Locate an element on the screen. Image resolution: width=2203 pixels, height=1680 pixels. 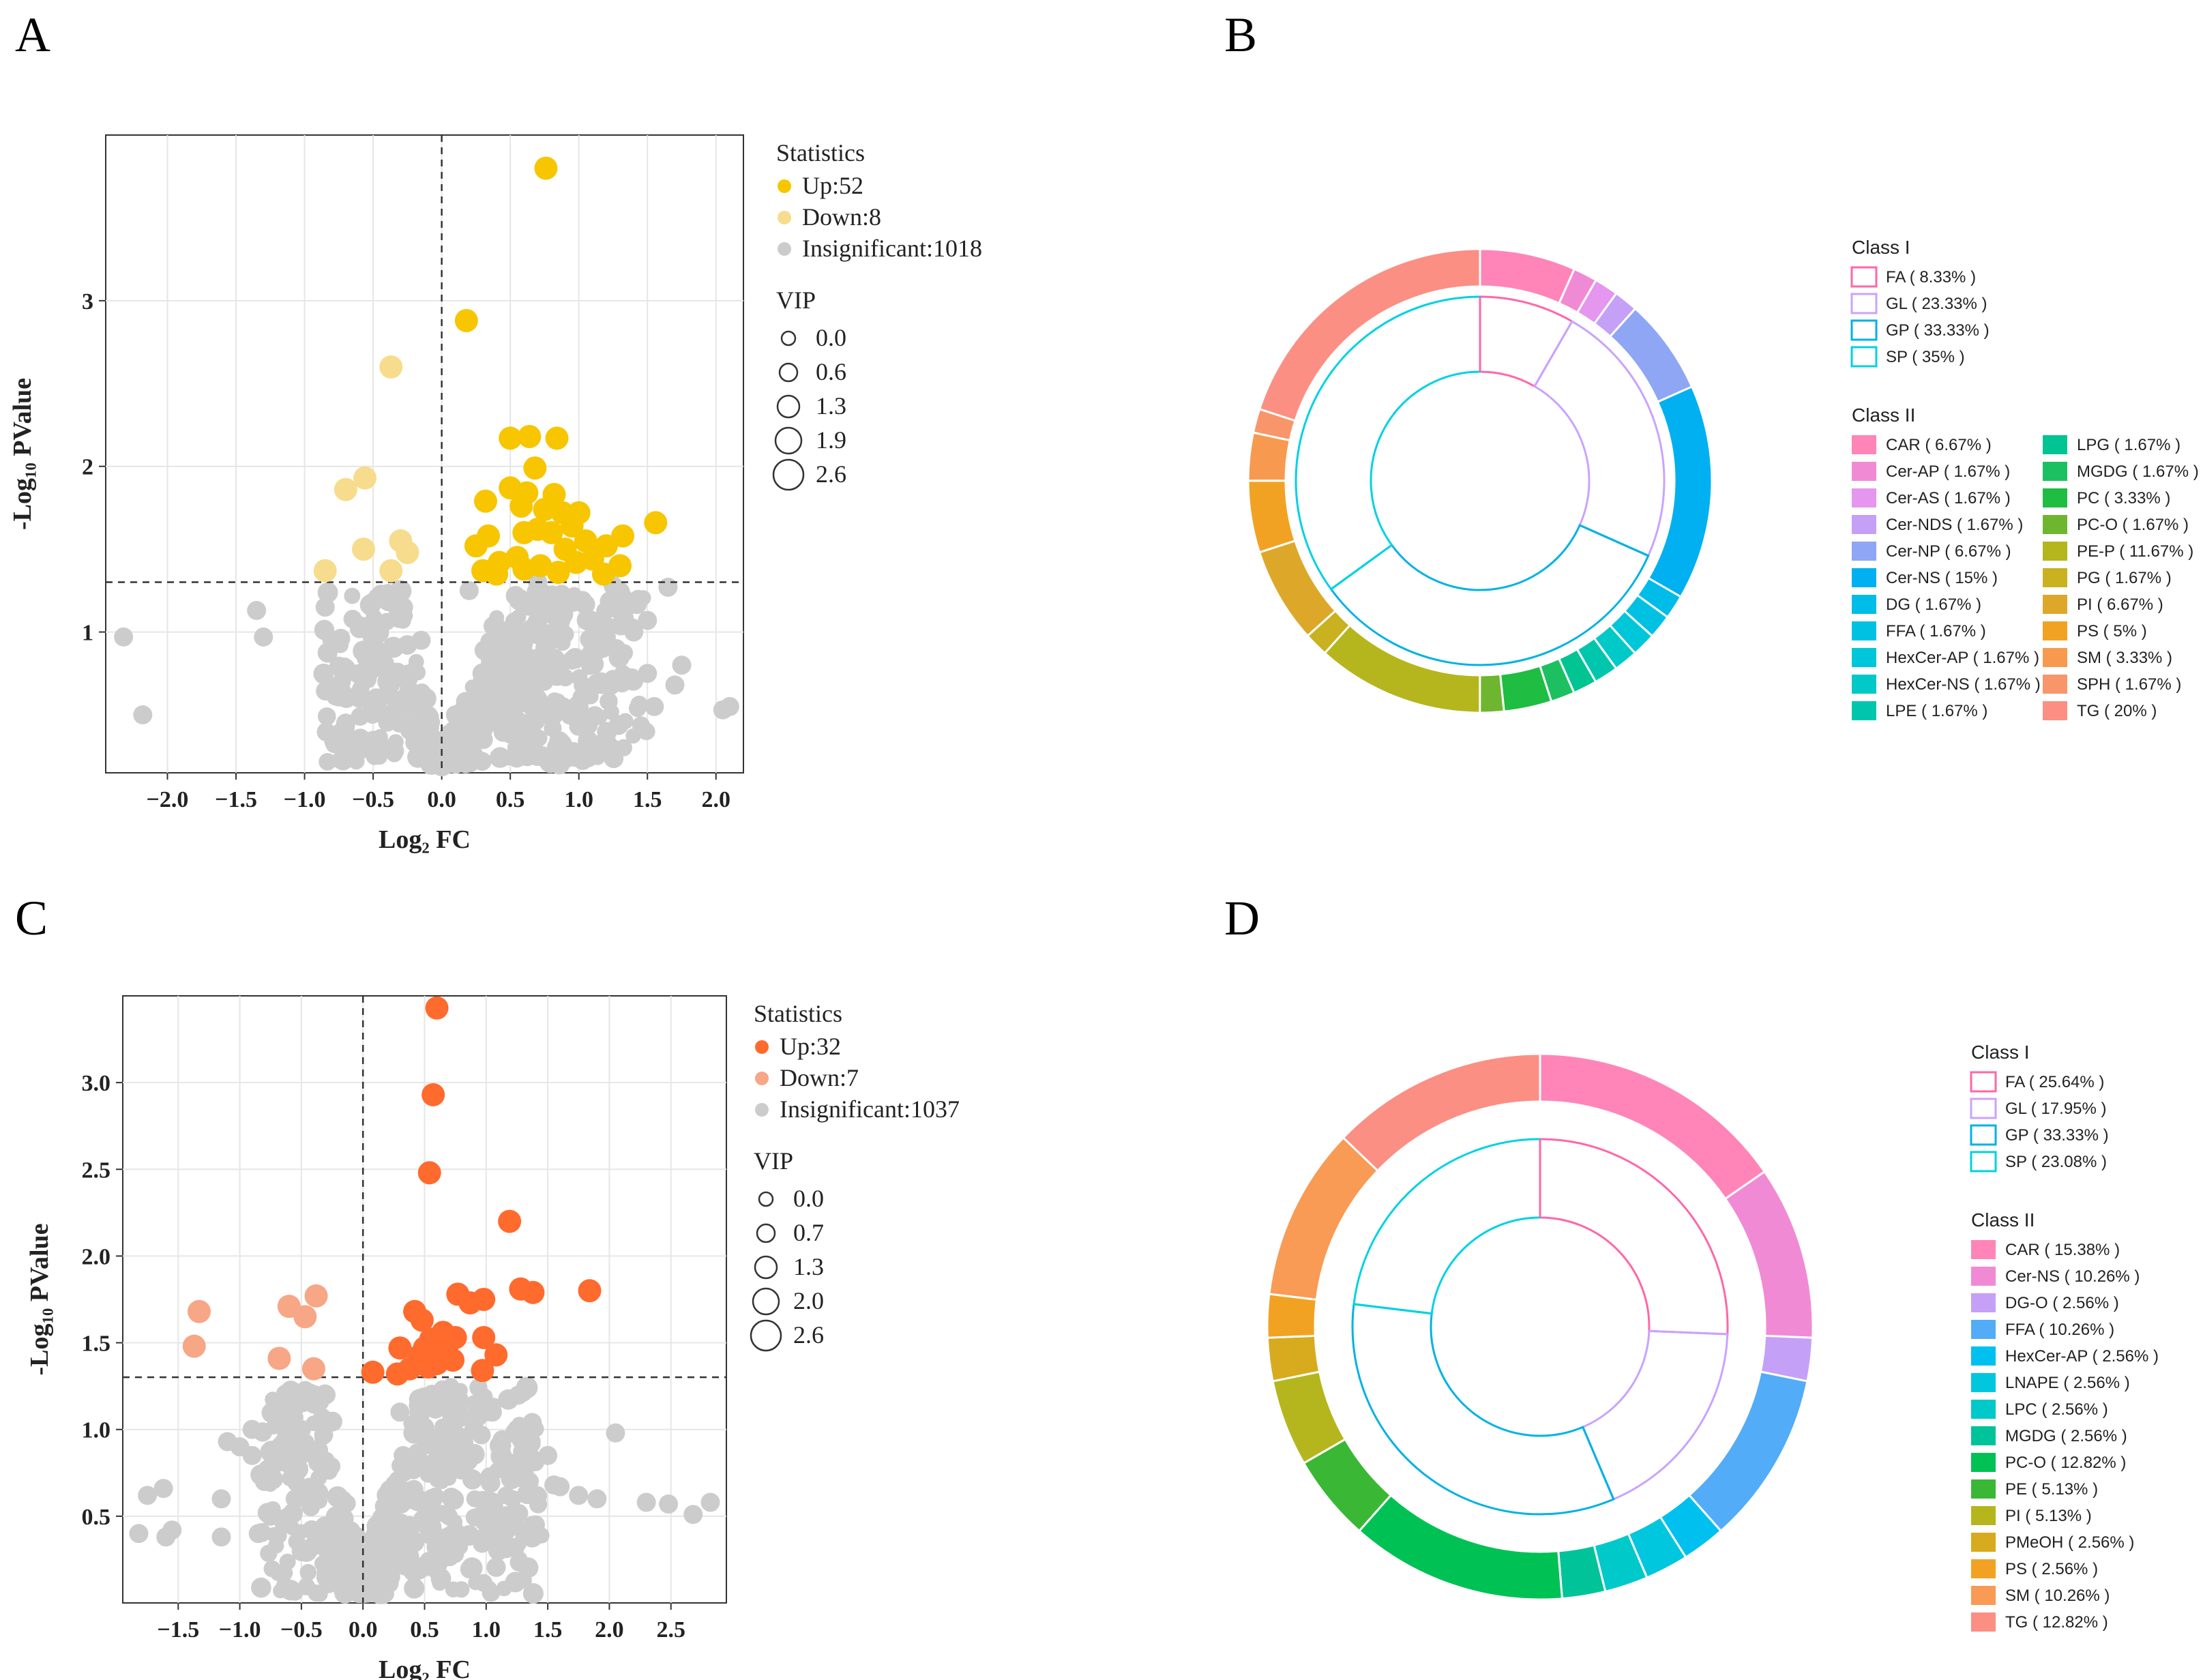
class2-legend-label: PS ( 2.56% ) is located at coordinates (2051, 1569).